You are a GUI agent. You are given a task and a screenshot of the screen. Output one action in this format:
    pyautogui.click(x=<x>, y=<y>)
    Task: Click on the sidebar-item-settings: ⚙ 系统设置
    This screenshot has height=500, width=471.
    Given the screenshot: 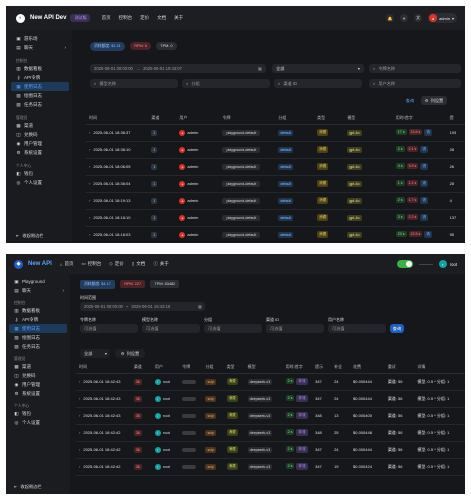 What is the action you would take?
    pyautogui.click(x=27, y=393)
    